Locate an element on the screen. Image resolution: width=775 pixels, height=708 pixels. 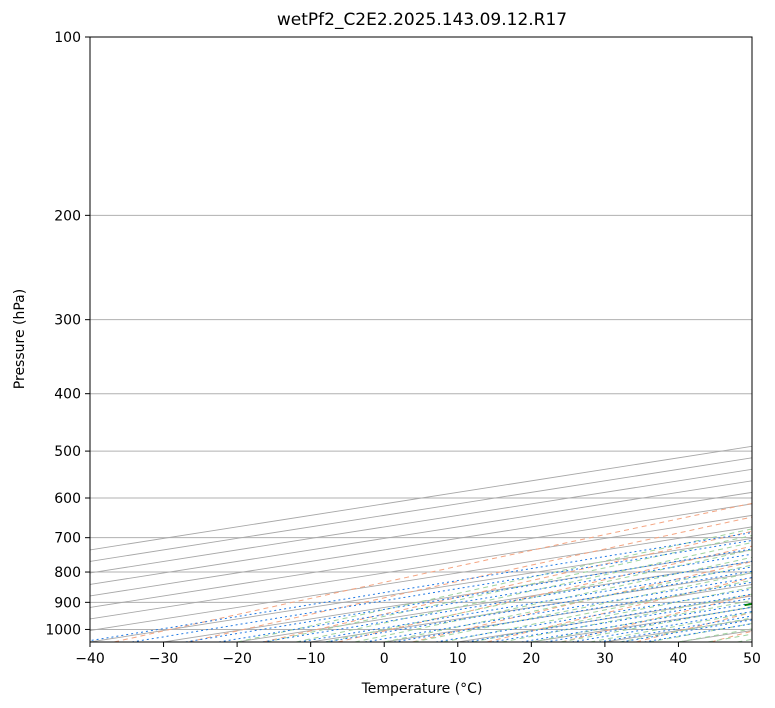
y-tick-label: 700 is located at coordinates (67, 539).